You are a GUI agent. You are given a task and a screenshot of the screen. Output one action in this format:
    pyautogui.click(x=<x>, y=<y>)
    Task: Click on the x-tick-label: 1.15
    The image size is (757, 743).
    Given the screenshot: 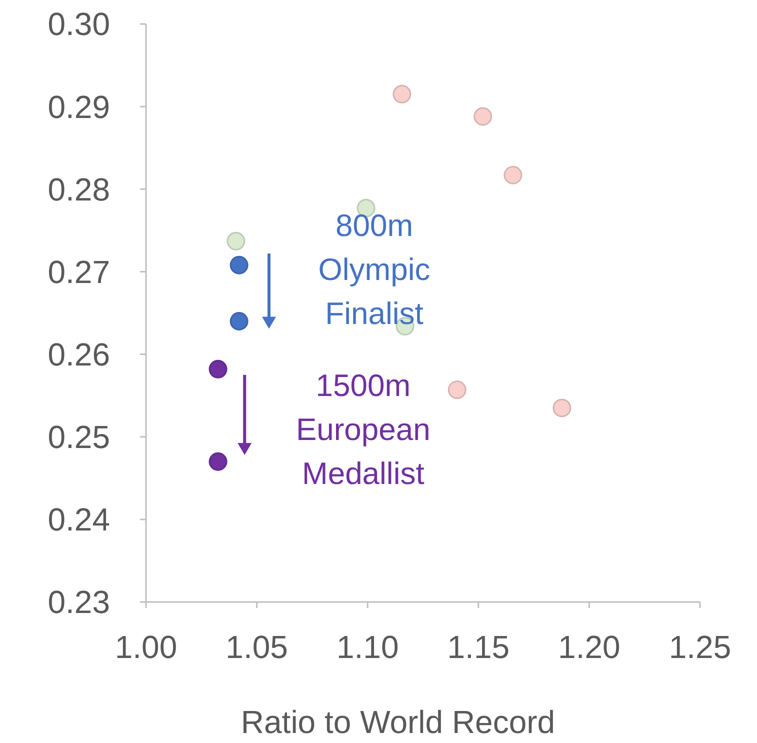 What is the action you would take?
    pyautogui.click(x=478, y=647)
    